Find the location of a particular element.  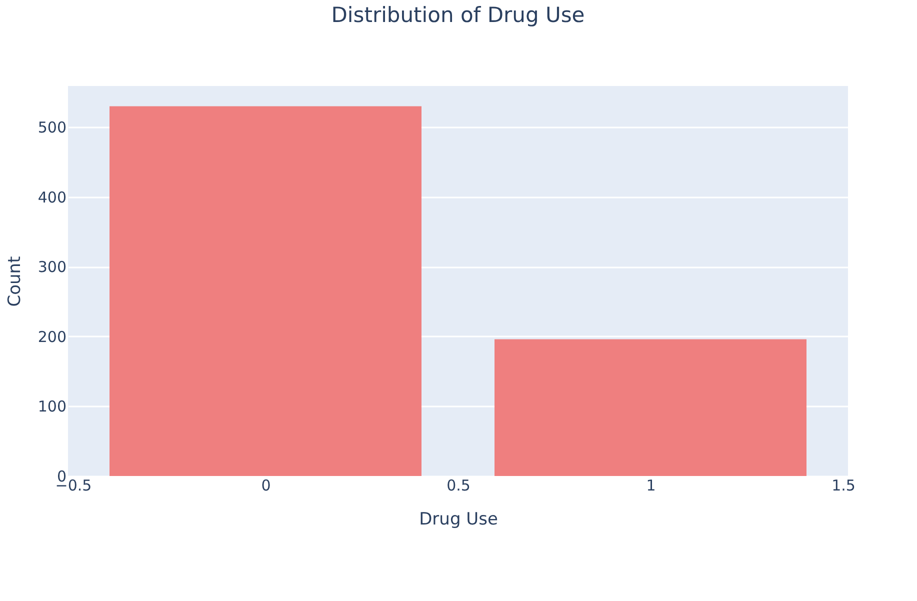

x-axis-title: Drug Use is located at coordinates (458, 520).